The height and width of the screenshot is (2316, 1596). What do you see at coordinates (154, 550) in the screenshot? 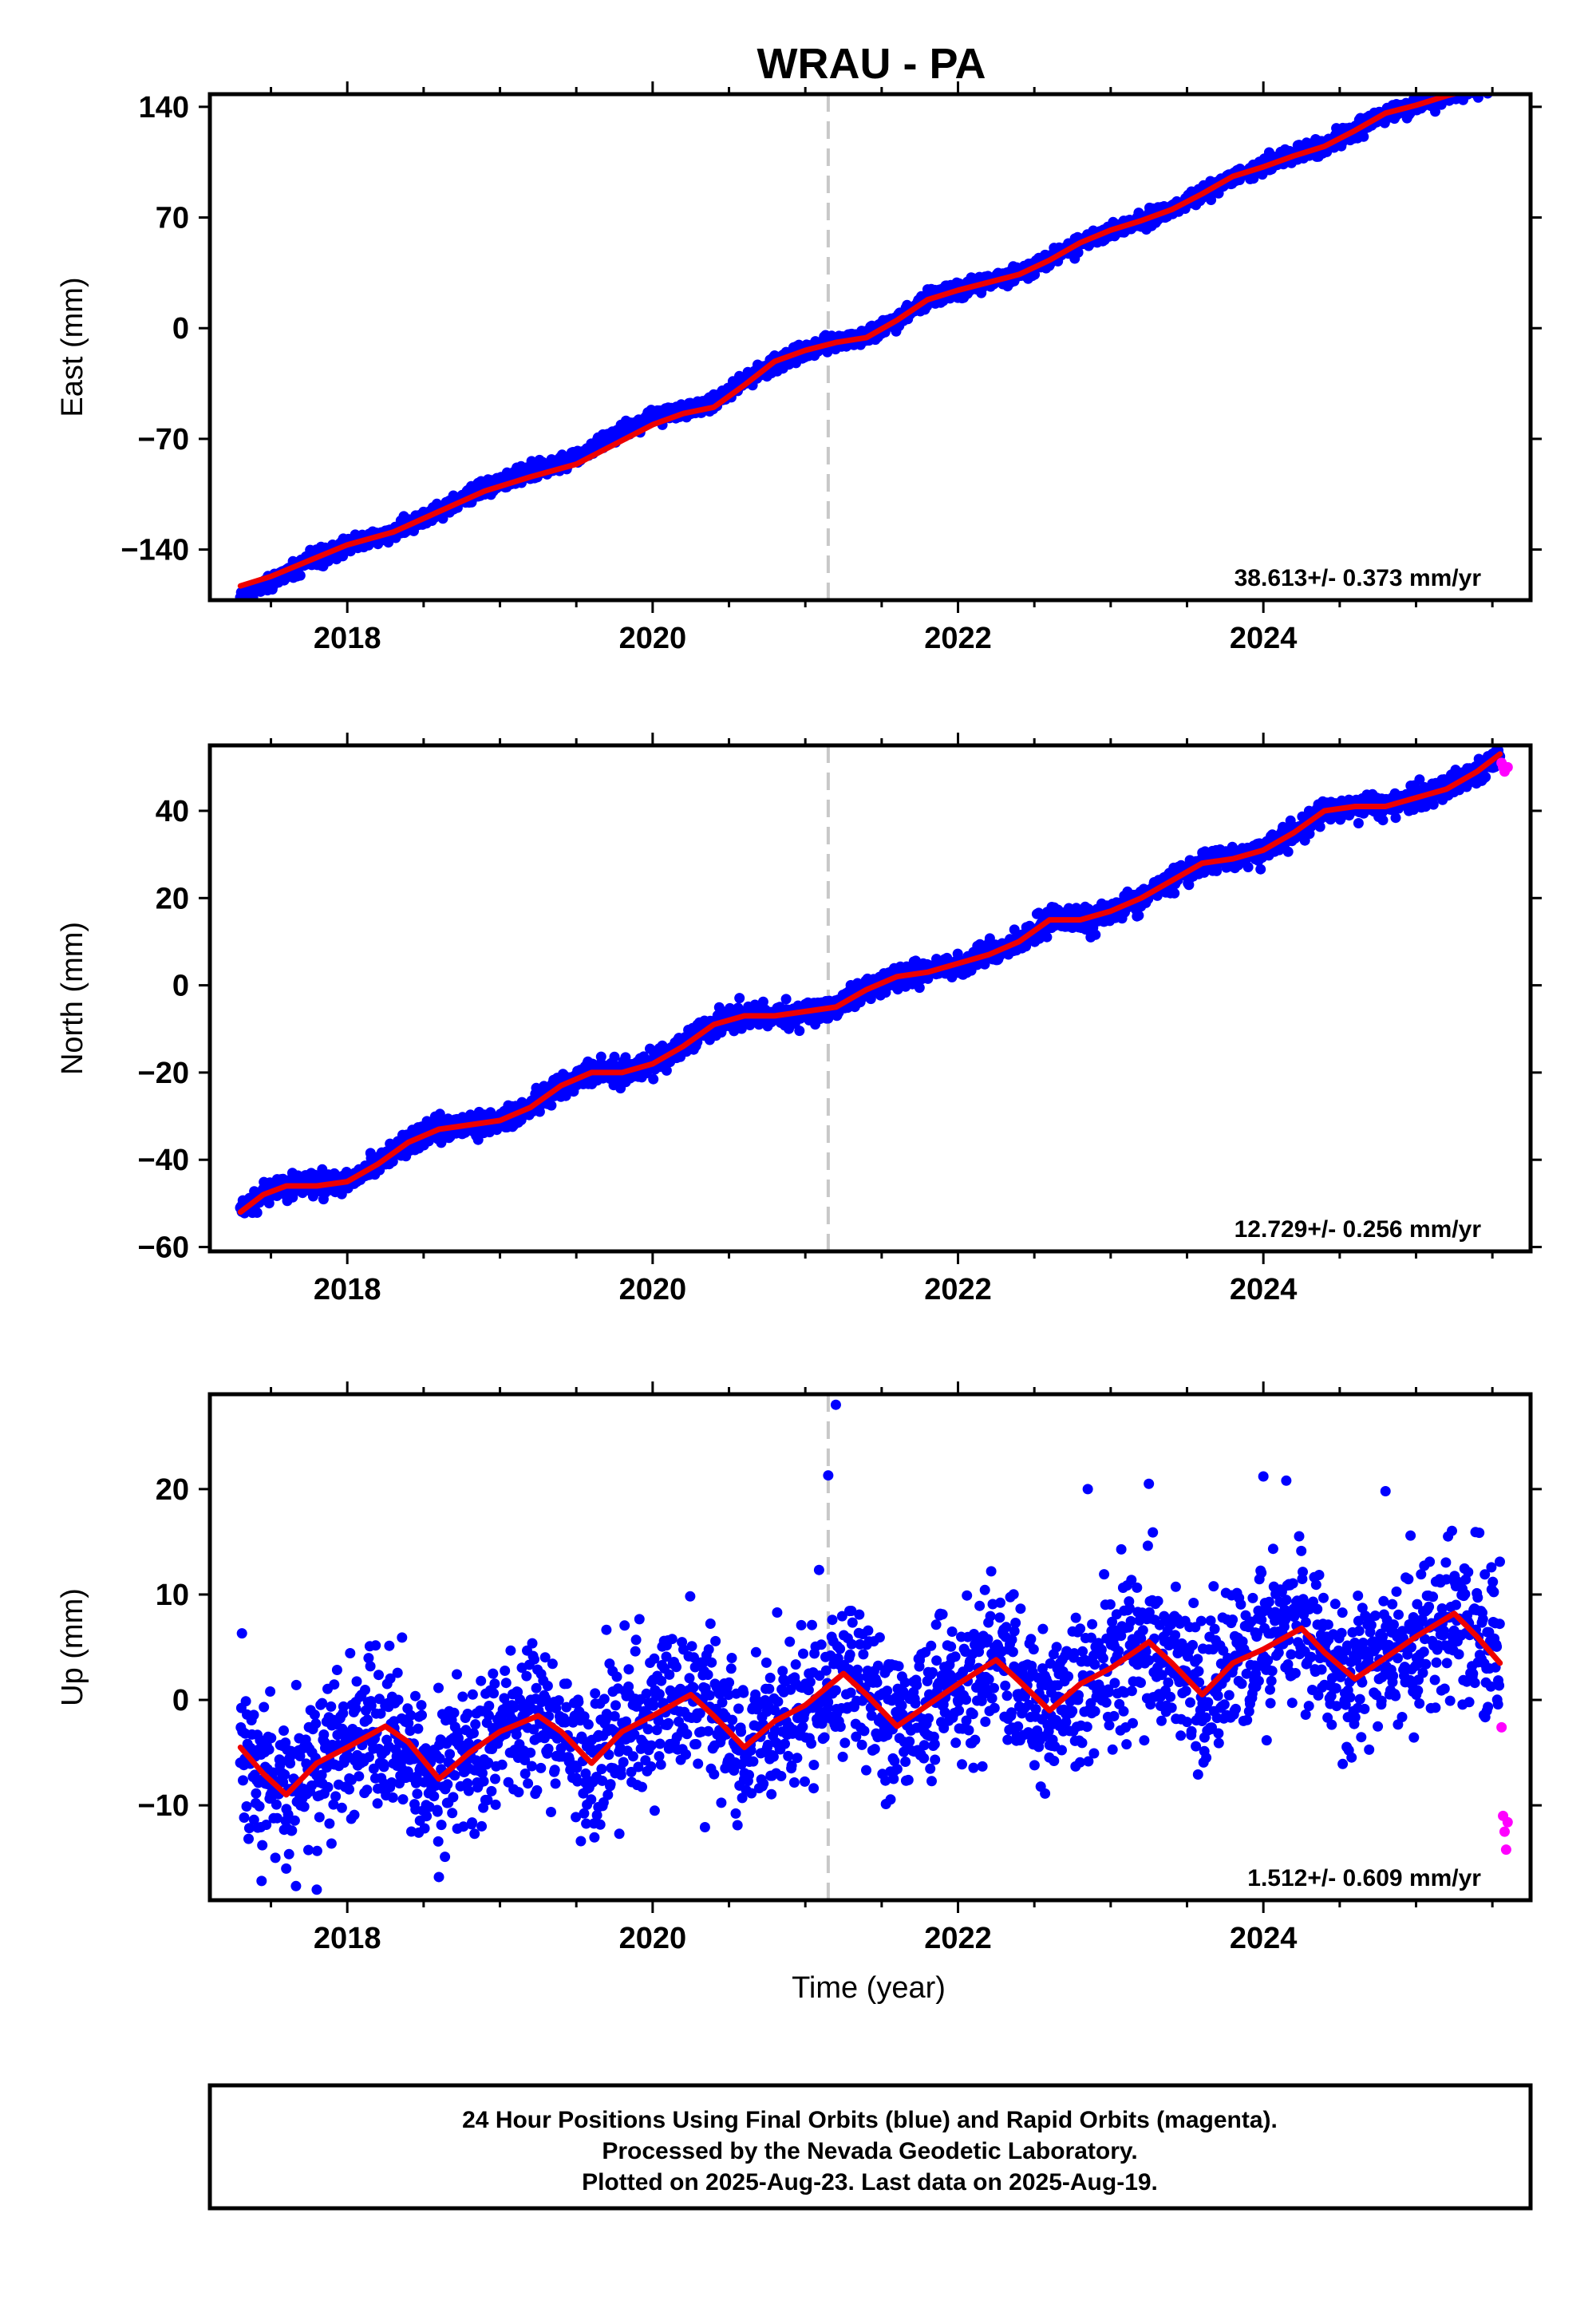
I see `y-tick-label: −140` at bounding box center [154, 550].